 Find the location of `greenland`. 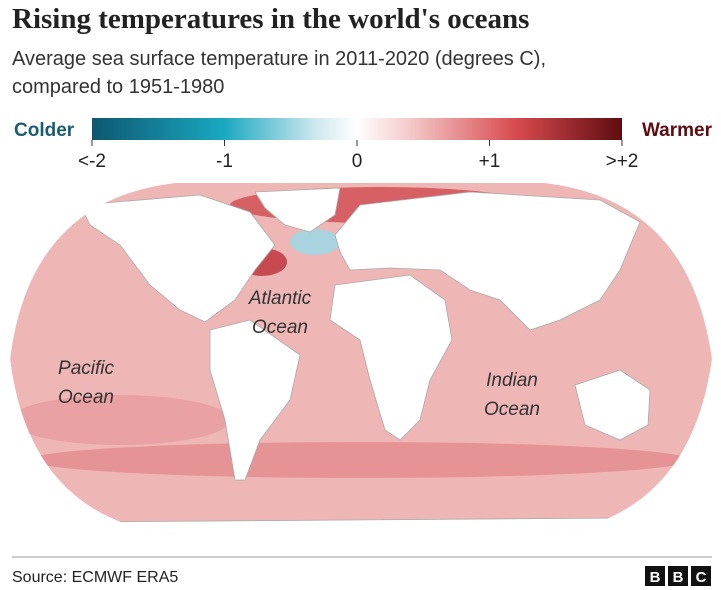

greenland is located at coordinates (297, 210).